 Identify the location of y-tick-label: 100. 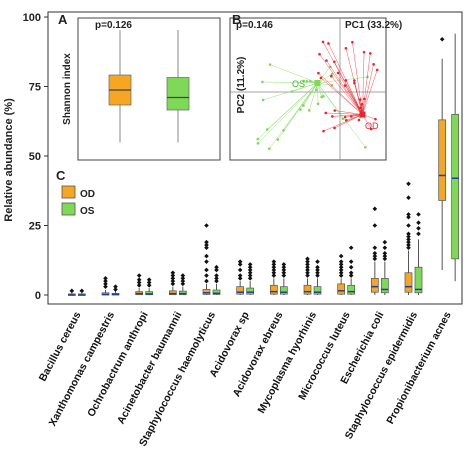
(32, 18).